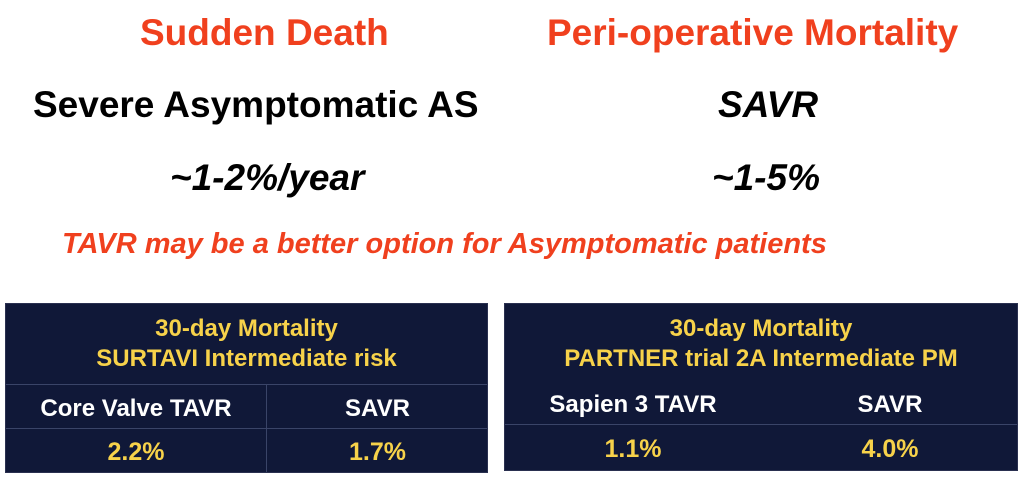  Describe the element at coordinates (264, 32) in the screenshot. I see `sudden-death-heading: Sudden Death` at that location.